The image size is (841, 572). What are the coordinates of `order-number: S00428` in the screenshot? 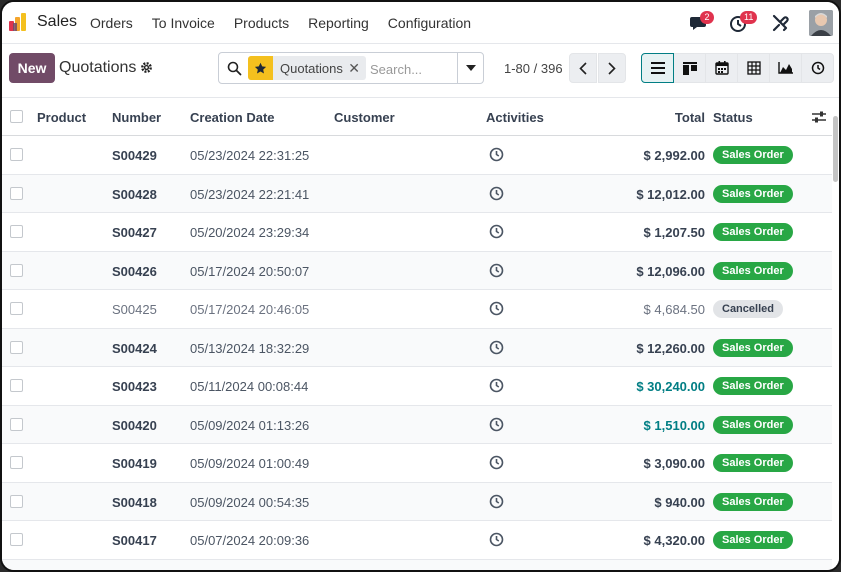 It's located at (134, 194).